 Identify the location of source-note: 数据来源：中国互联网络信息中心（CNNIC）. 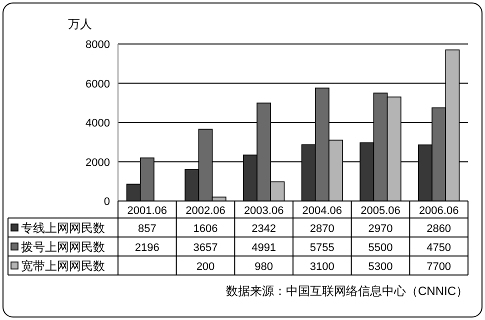
(347, 291).